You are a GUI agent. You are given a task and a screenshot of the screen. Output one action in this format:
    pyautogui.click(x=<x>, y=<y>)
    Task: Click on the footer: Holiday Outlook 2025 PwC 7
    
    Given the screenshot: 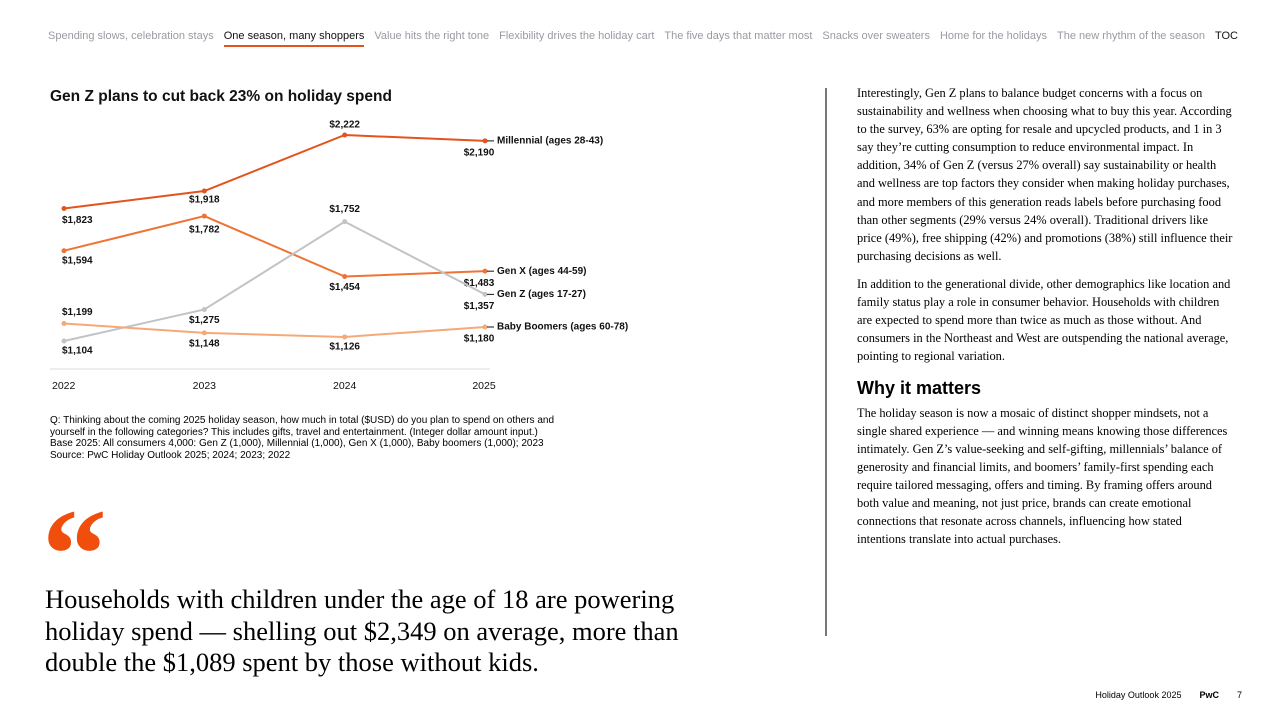 What is the action you would take?
    pyautogui.click(x=1168, y=695)
    